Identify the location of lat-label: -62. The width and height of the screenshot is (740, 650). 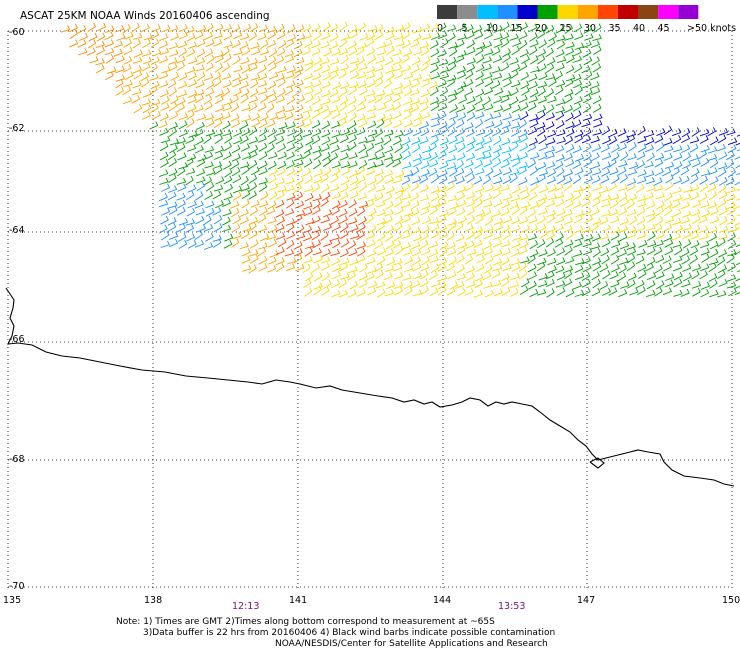
(17, 128).